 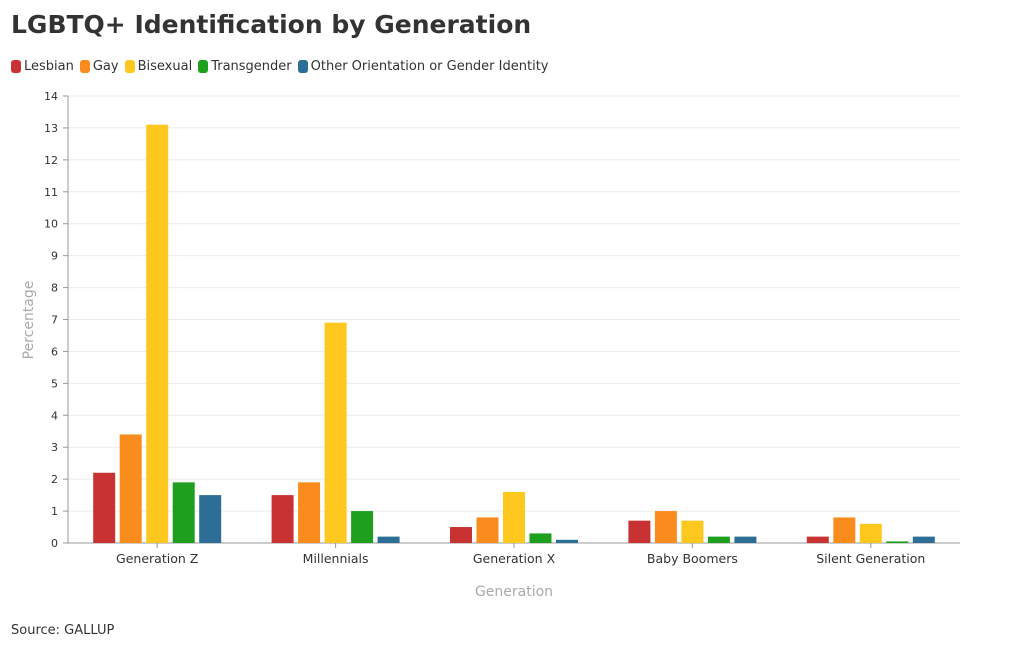 What do you see at coordinates (54, 479) in the screenshot?
I see `y-tick-label: 2` at bounding box center [54, 479].